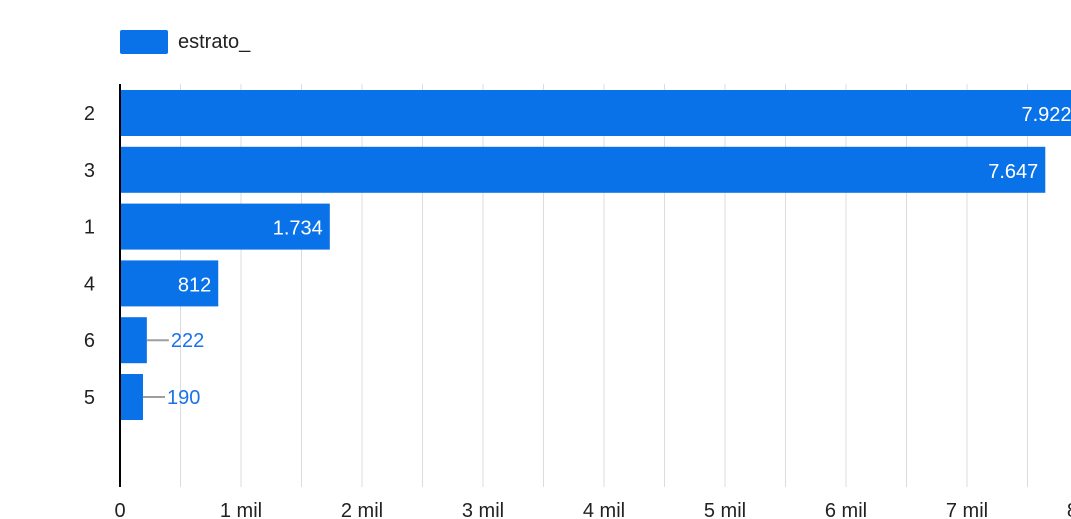 This screenshot has width=1071, height=519. What do you see at coordinates (1046, 115) in the screenshot?
I see `data-label: 7.922` at bounding box center [1046, 115].